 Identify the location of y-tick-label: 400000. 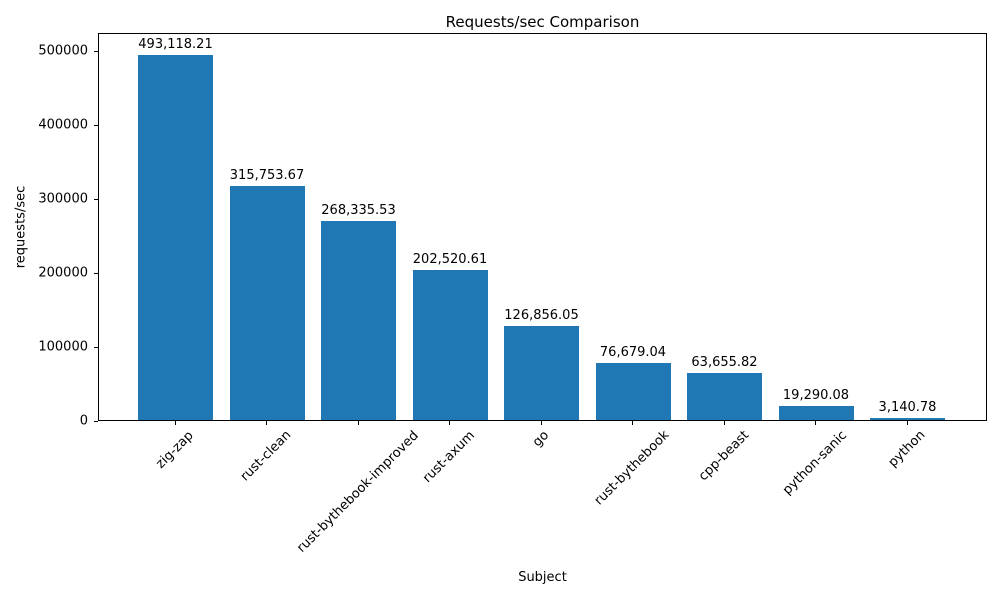
(63, 125).